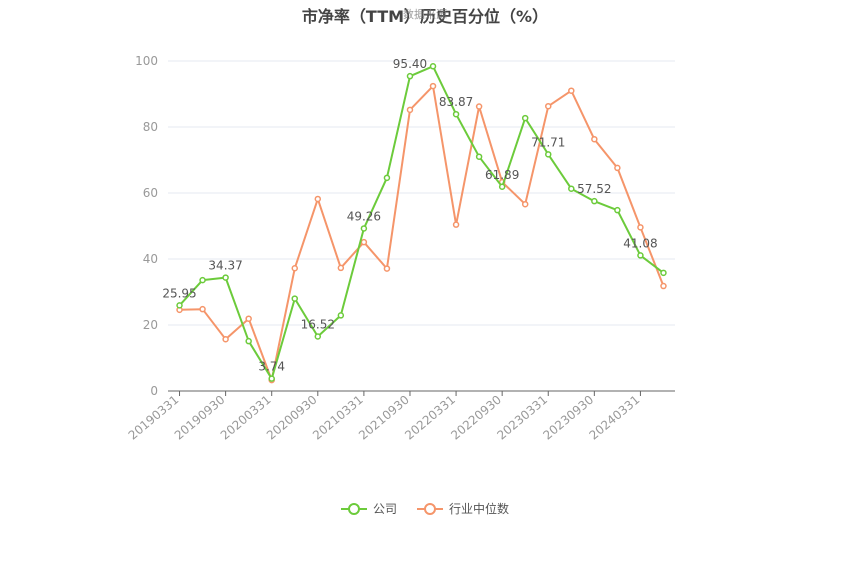 This screenshot has height=574, width=850. What do you see at coordinates (479, 509) in the screenshot?
I see `legend-label-industry-median: 行业中位数` at bounding box center [479, 509].